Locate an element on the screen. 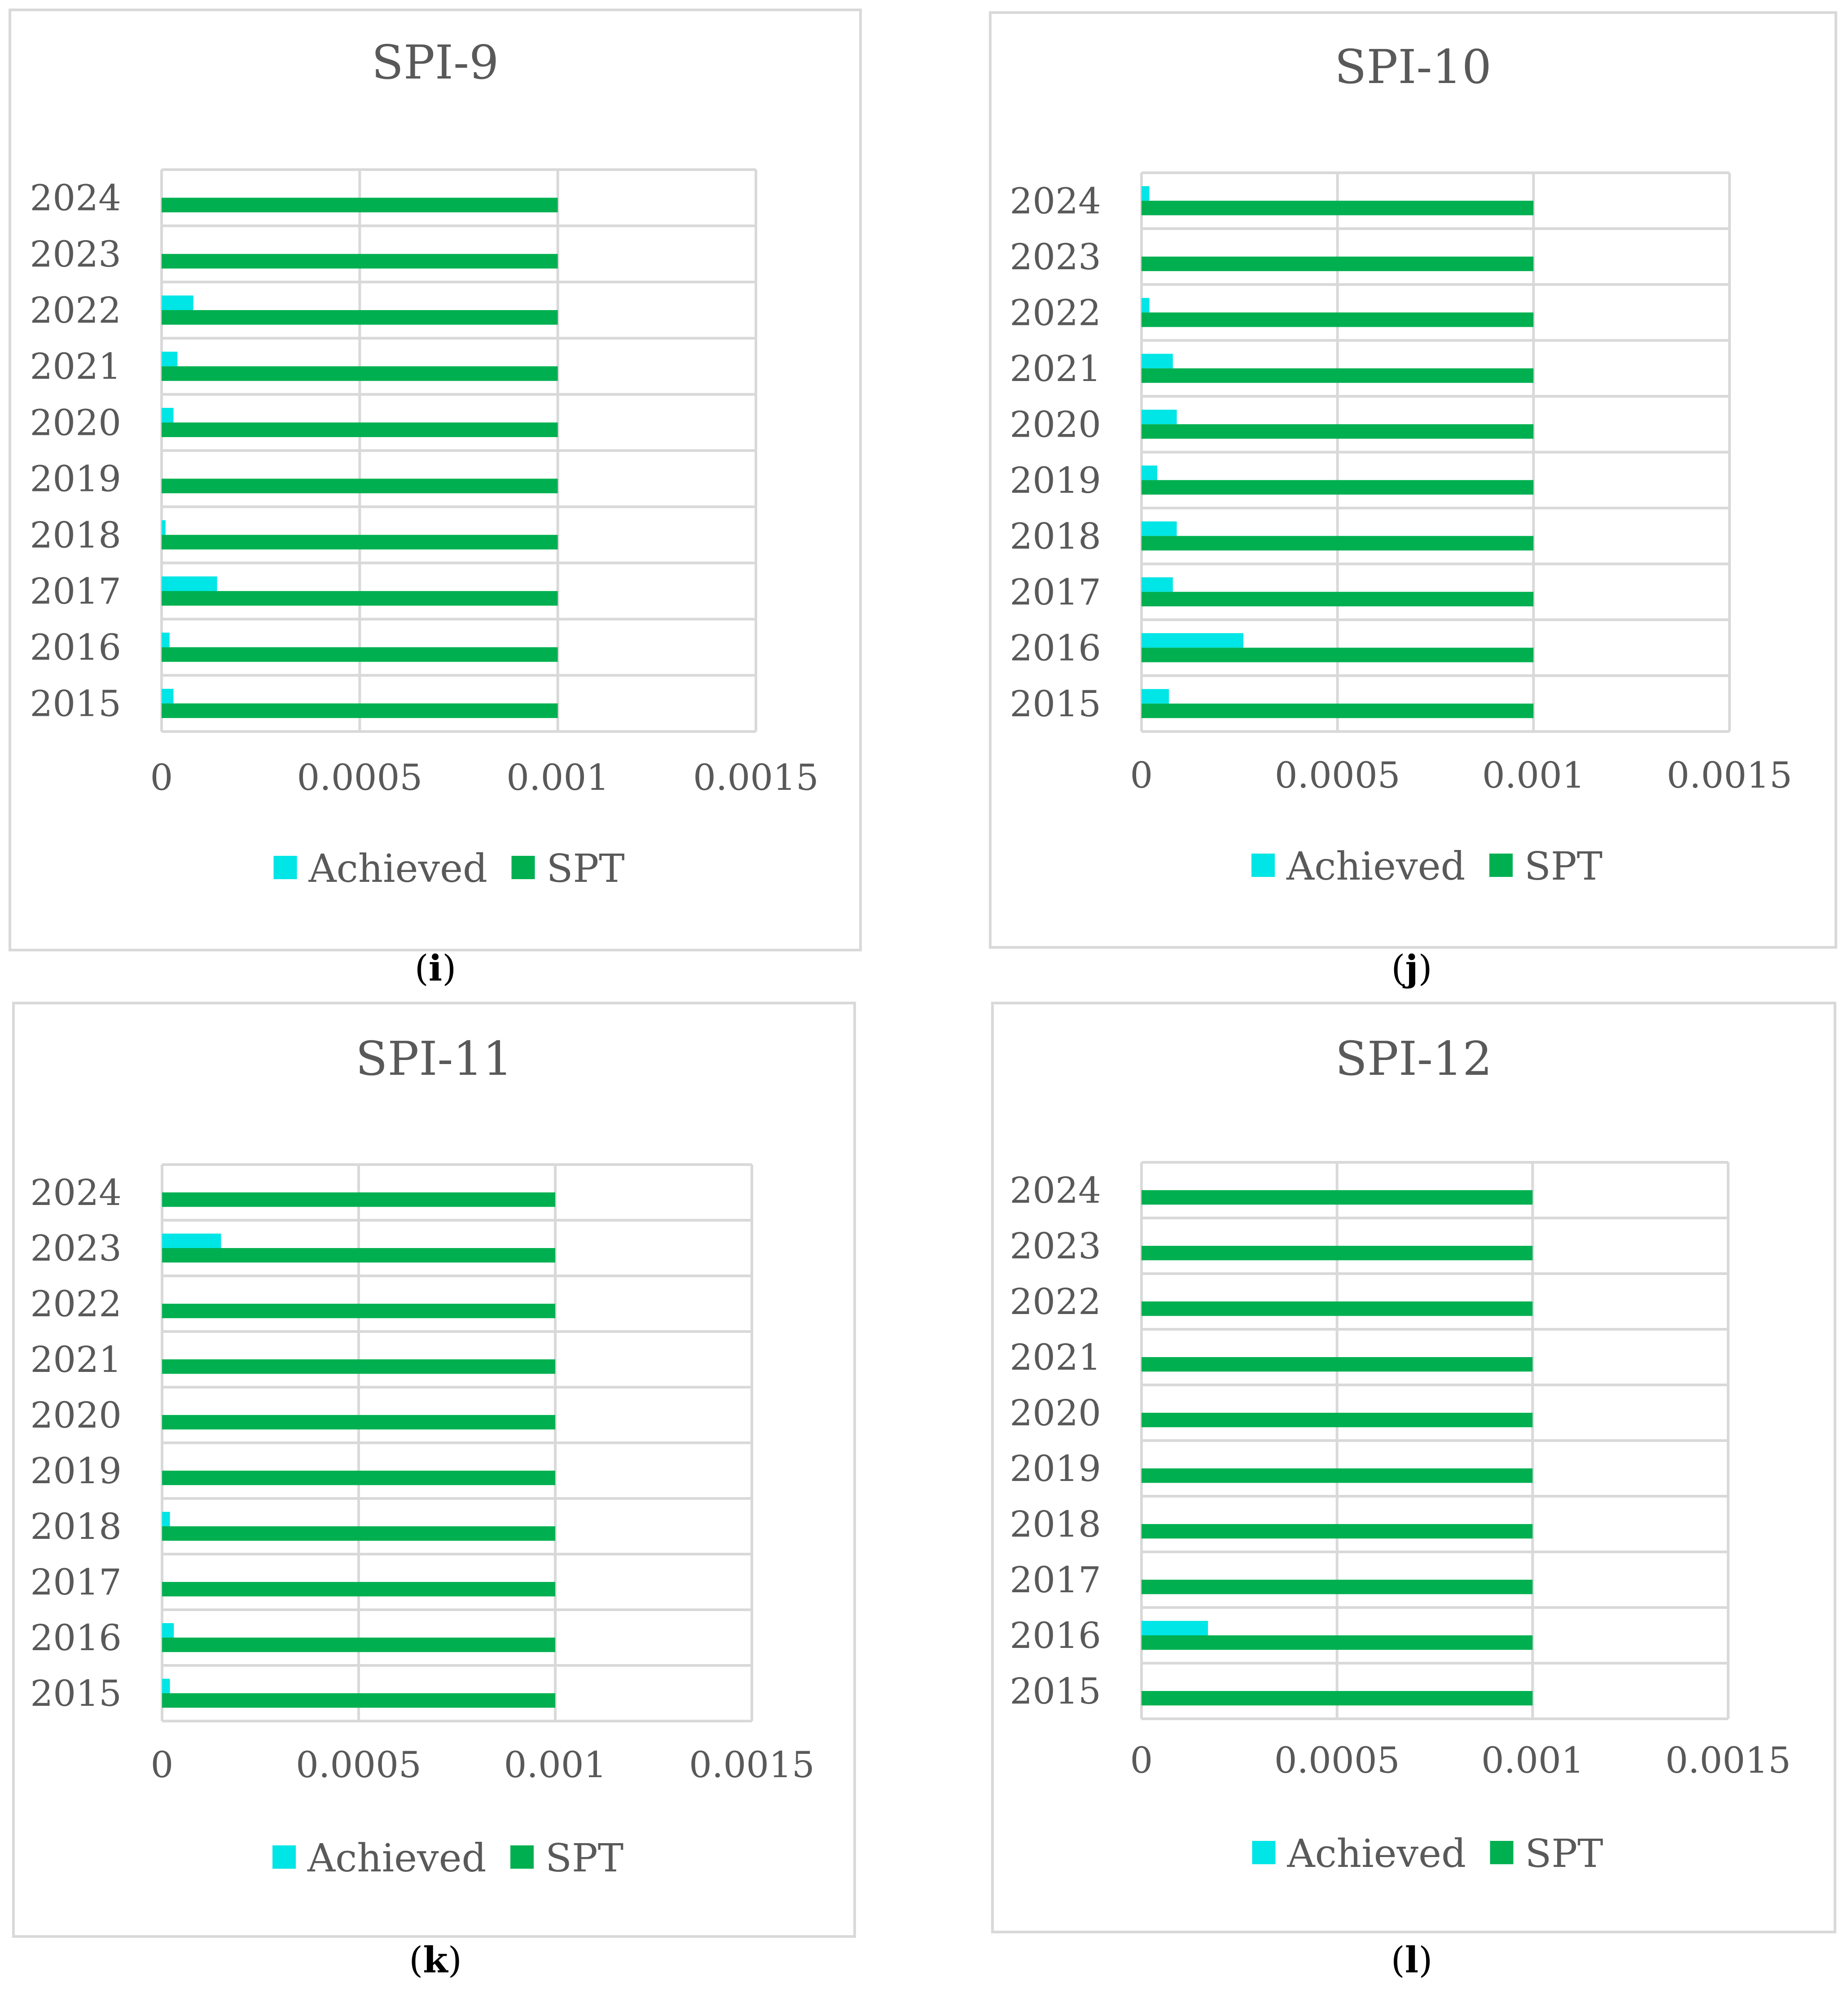 The image size is (1848, 2002). bar-achieved-2024 is located at coordinates (1145, 193).